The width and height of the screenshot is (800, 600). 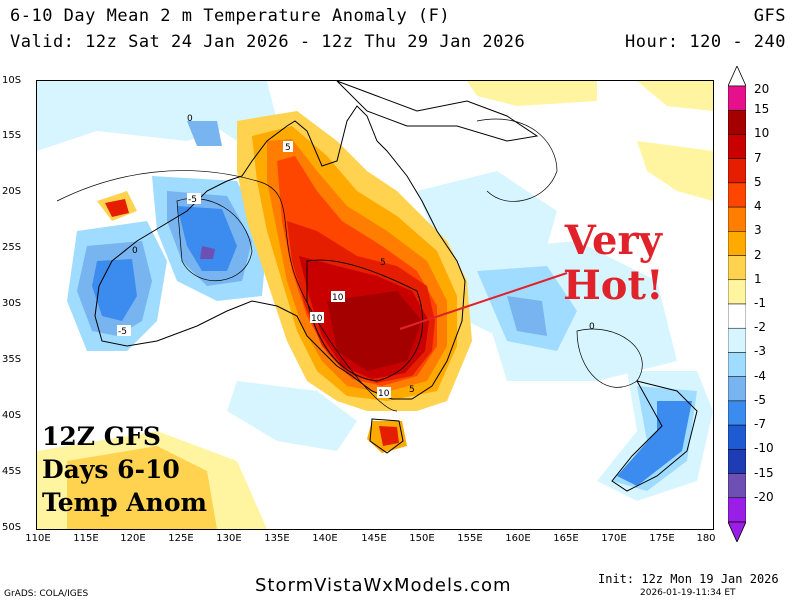 What do you see at coordinates (133, 538) in the screenshot?
I see `lon-label: 120E` at bounding box center [133, 538].